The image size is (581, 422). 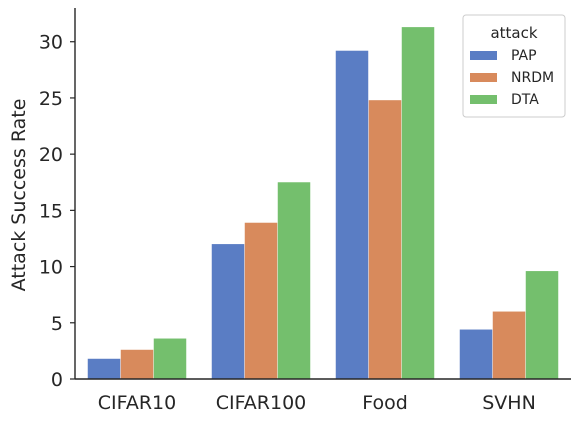 I want to click on bar-dta-cifar100, so click(x=294, y=280).